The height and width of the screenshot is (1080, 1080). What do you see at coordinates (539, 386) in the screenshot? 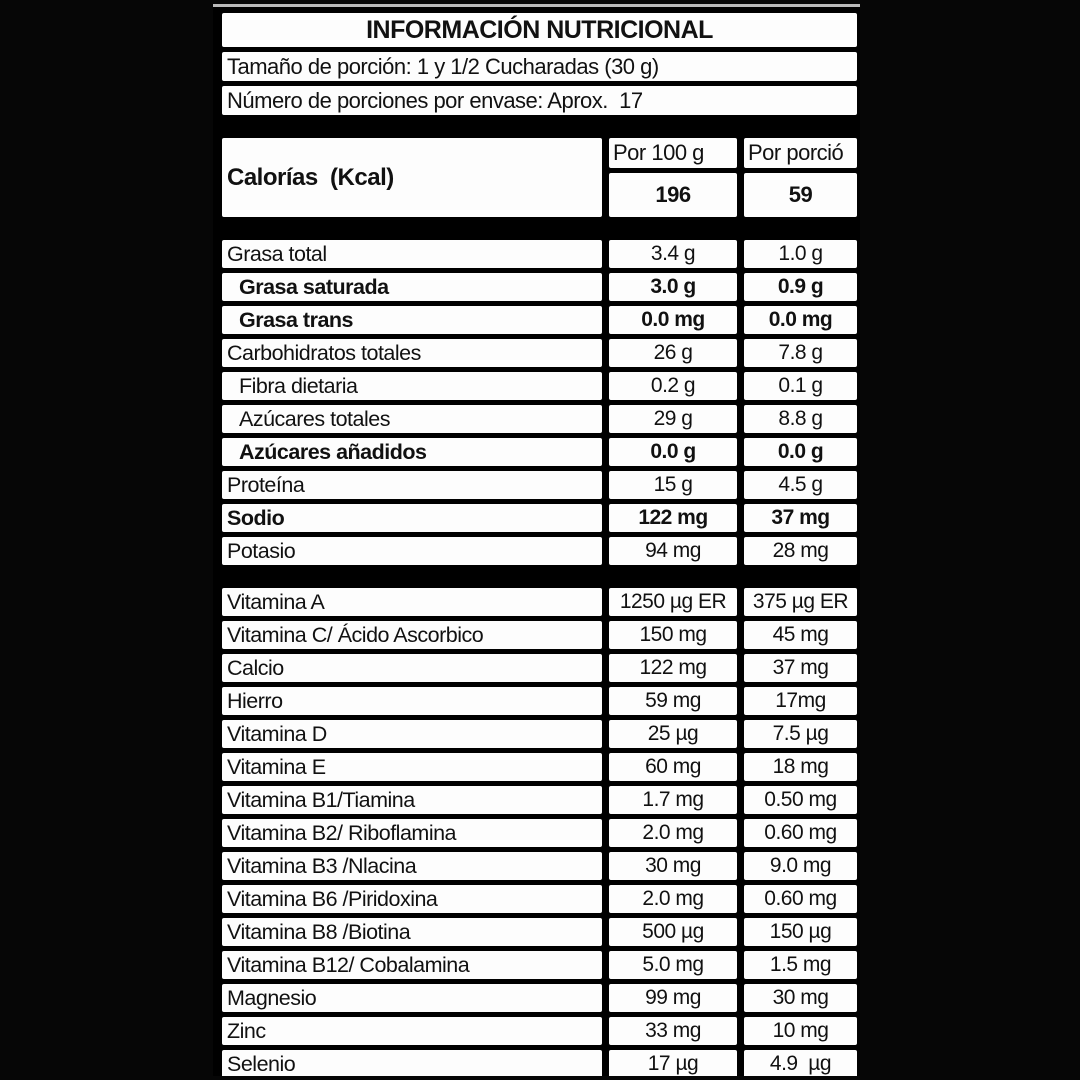
I see `table-row: Fibra dietaria 0.2 g 0.1 g` at bounding box center [539, 386].